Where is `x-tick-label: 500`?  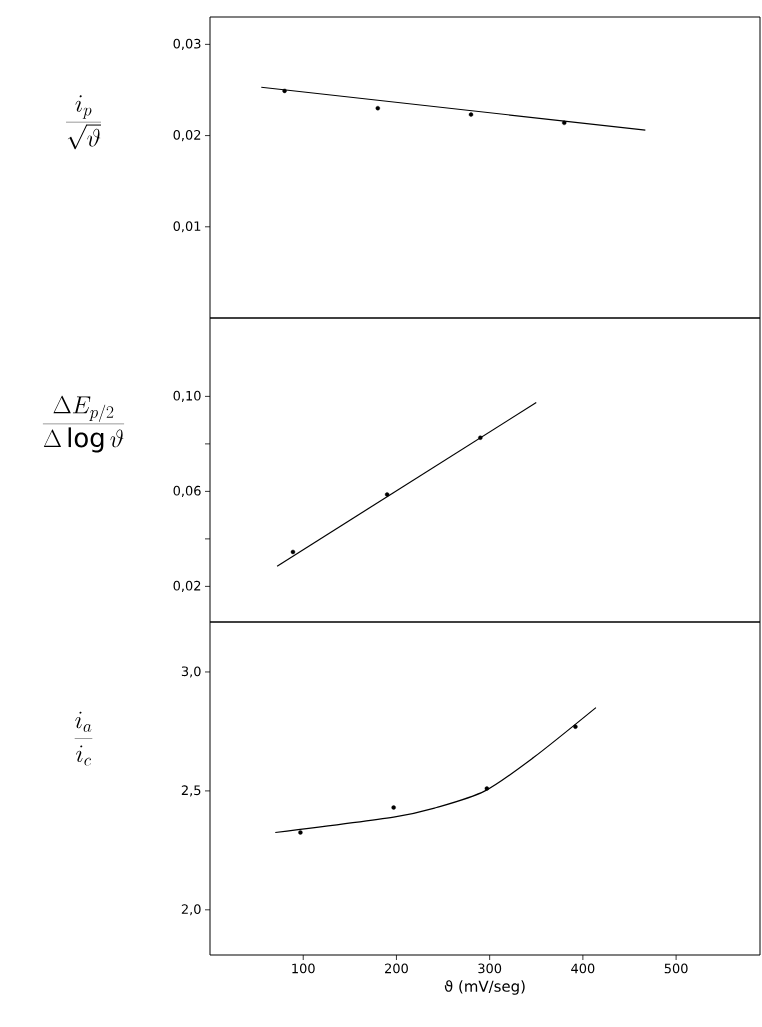
x-tick-label: 500 is located at coordinates (676, 968).